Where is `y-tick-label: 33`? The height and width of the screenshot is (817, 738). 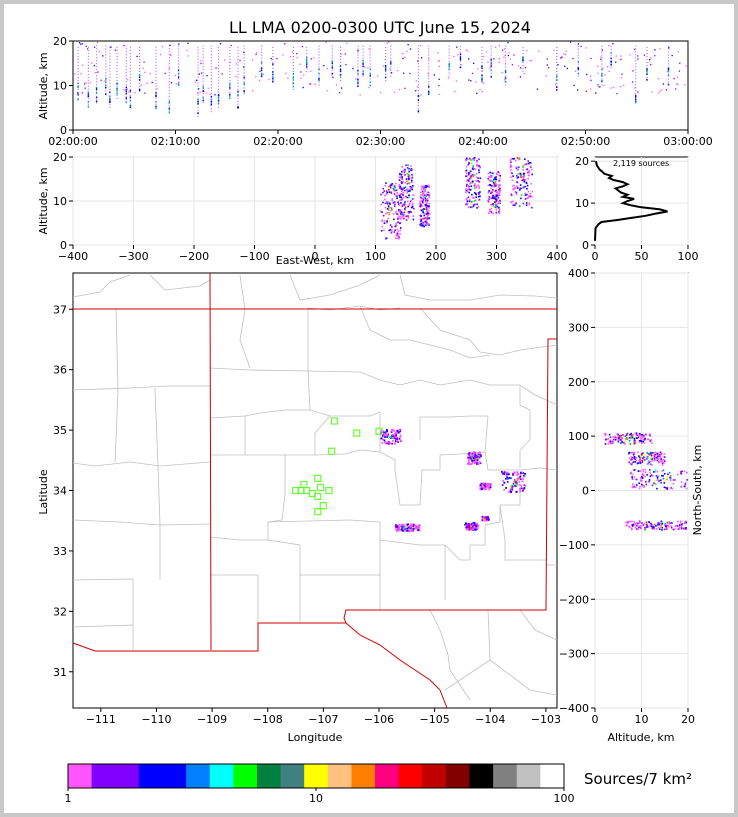
y-tick-label: 33 is located at coordinates (60, 551).